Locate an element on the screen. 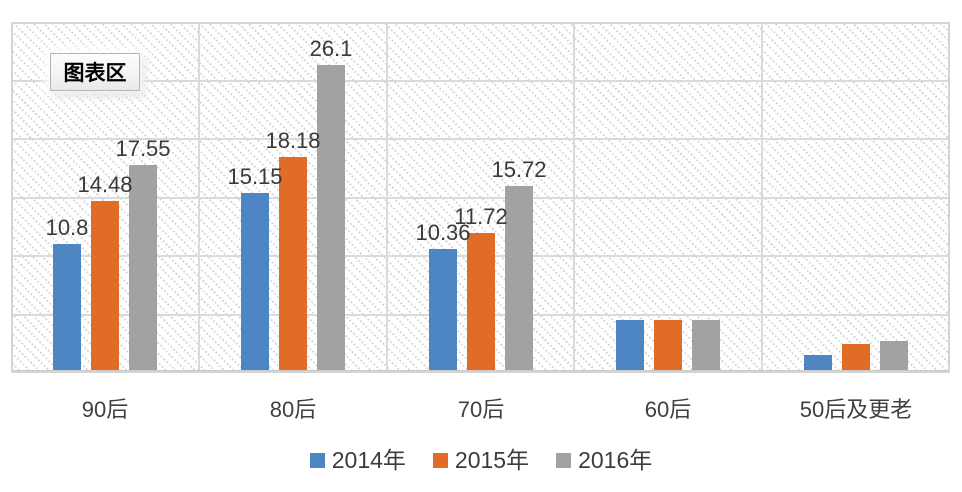  legend-label: 2014年 is located at coordinates (368, 459).